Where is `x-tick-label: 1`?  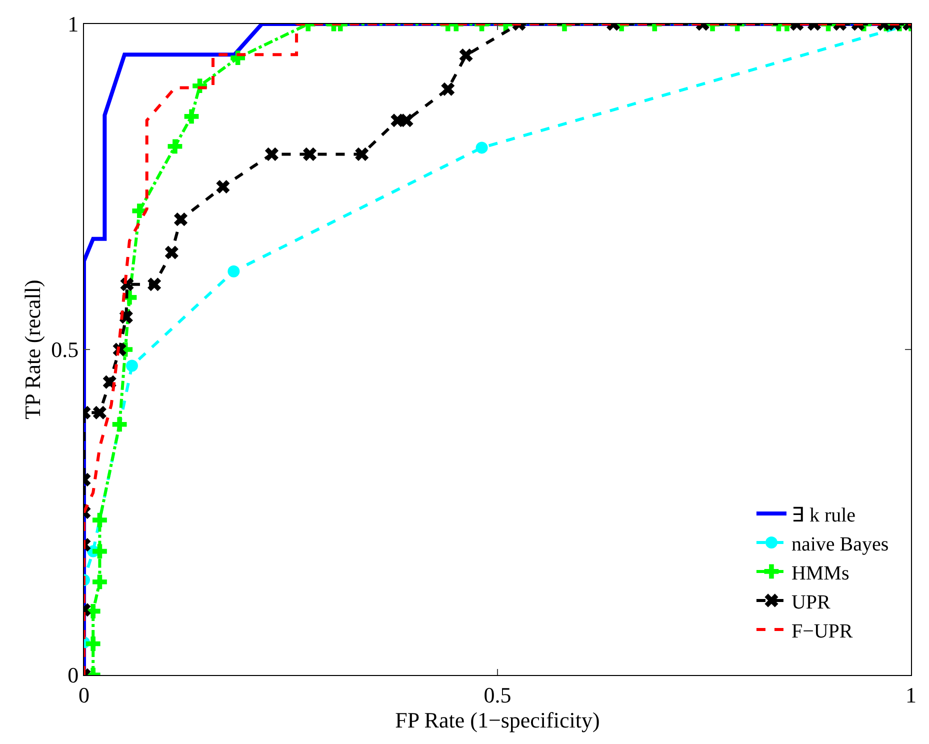
x-tick-label: 1 is located at coordinates (911, 695).